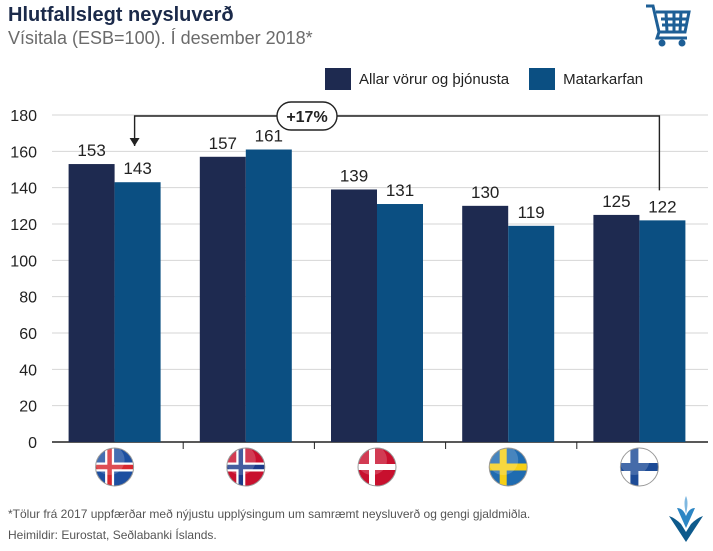 The image size is (713, 551). I want to click on data-label: 153, so click(91, 150).